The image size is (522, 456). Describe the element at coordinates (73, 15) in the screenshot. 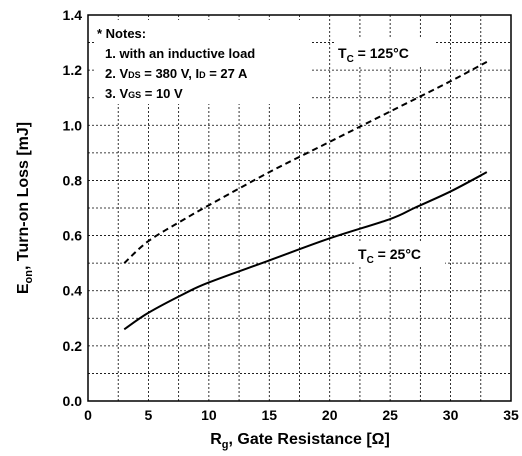

I see `y-tick-label: 1.4` at that location.